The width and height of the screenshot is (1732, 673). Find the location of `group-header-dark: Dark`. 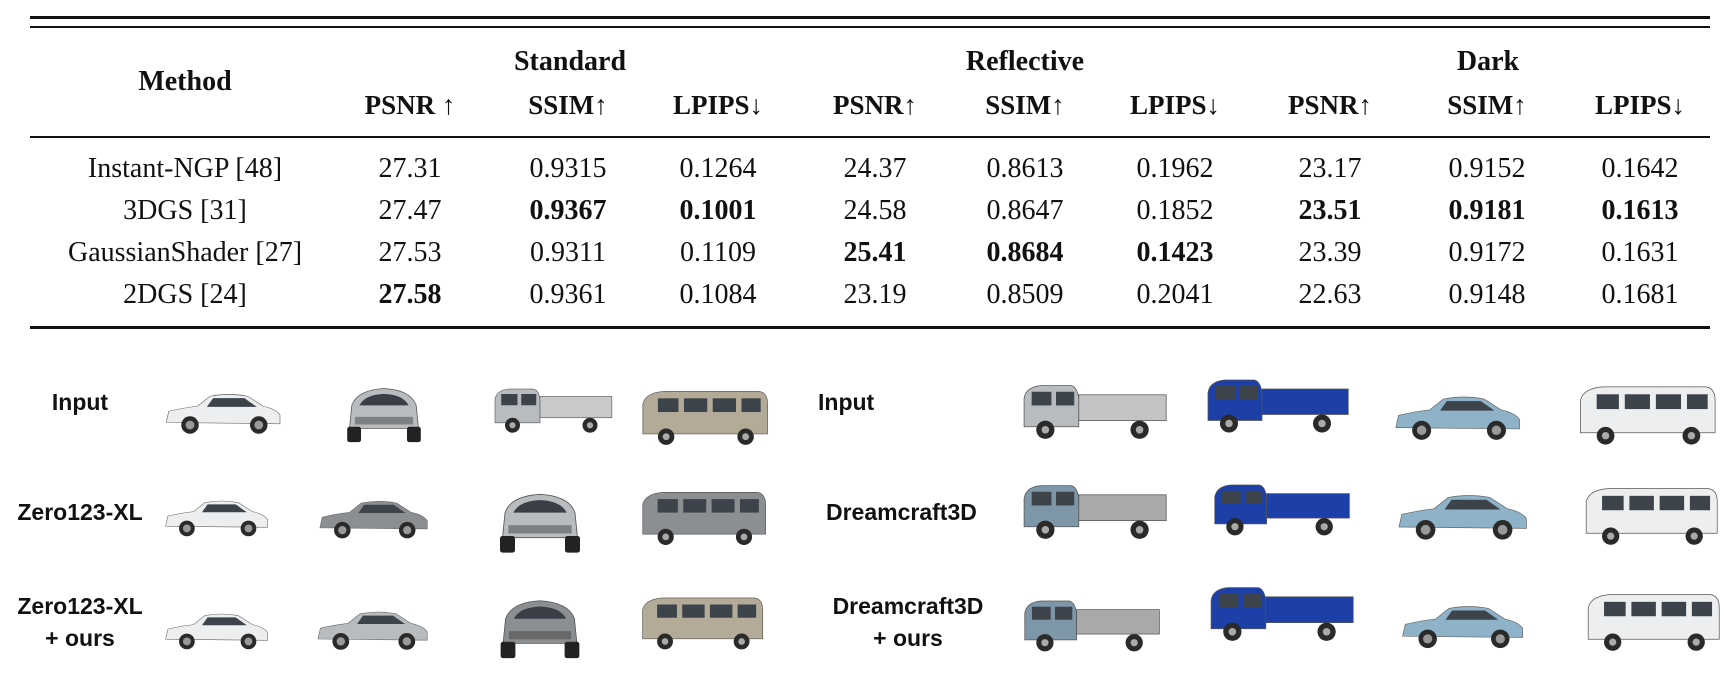

group-header-dark: Dark is located at coordinates (1488, 61).